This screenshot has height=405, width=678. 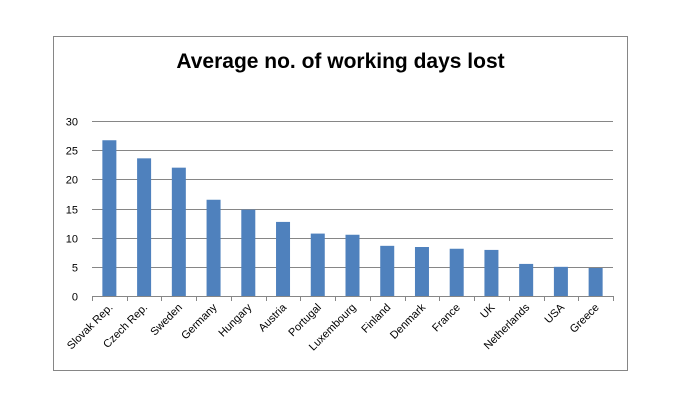 What do you see at coordinates (317, 264) in the screenshot?
I see `bar-portugal` at bounding box center [317, 264].